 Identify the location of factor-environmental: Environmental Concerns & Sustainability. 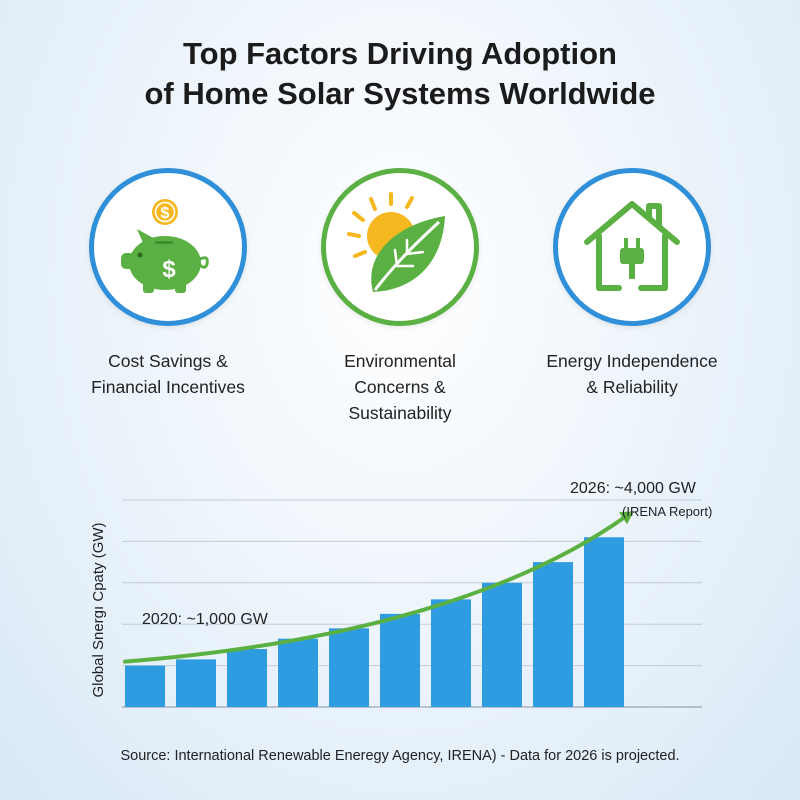
(400, 297).